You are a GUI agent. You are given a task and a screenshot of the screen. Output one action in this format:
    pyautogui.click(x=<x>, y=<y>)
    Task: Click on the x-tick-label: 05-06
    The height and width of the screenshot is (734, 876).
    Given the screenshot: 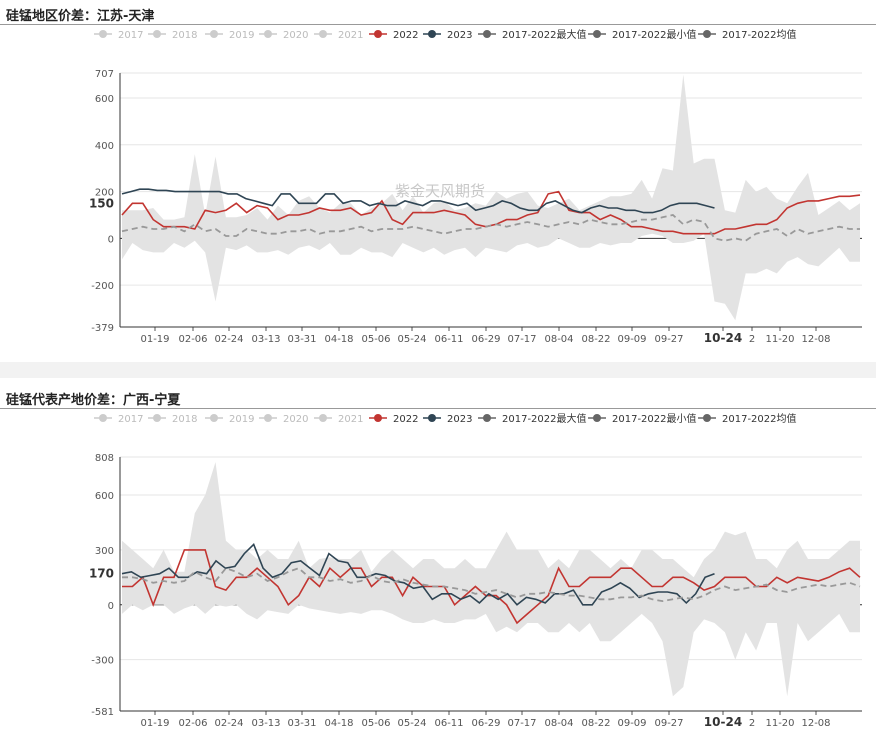 What is the action you would take?
    pyautogui.click(x=375, y=723)
    